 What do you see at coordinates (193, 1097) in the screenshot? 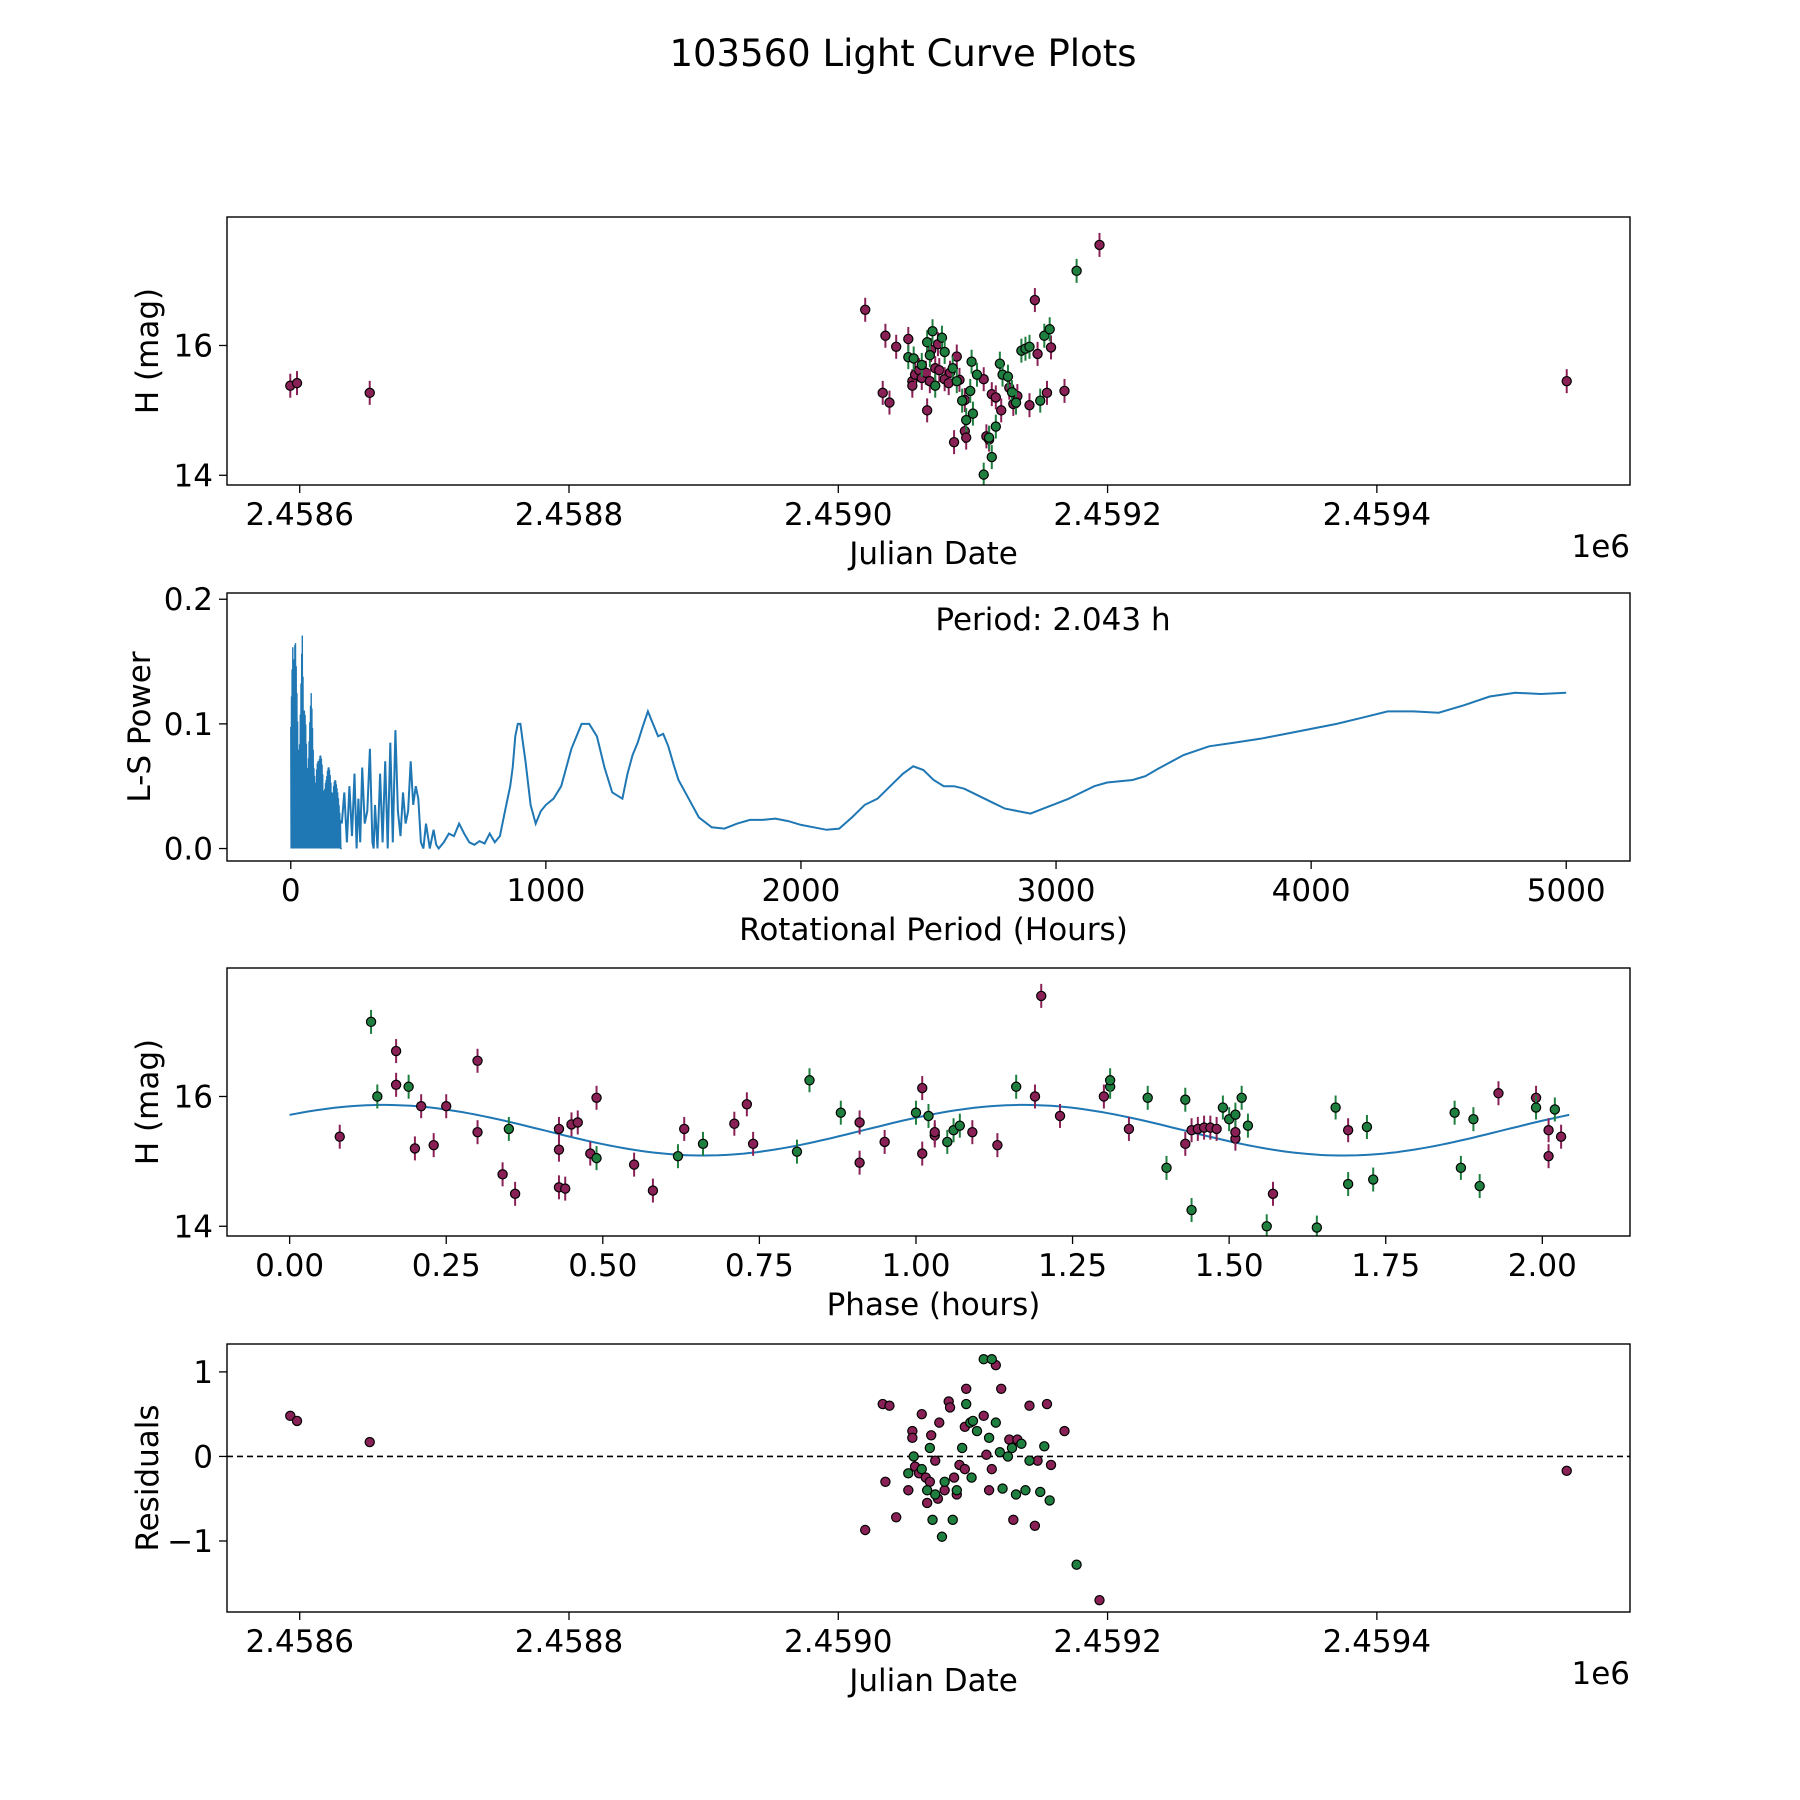
I see `y-tick-label: 16` at bounding box center [193, 1097].